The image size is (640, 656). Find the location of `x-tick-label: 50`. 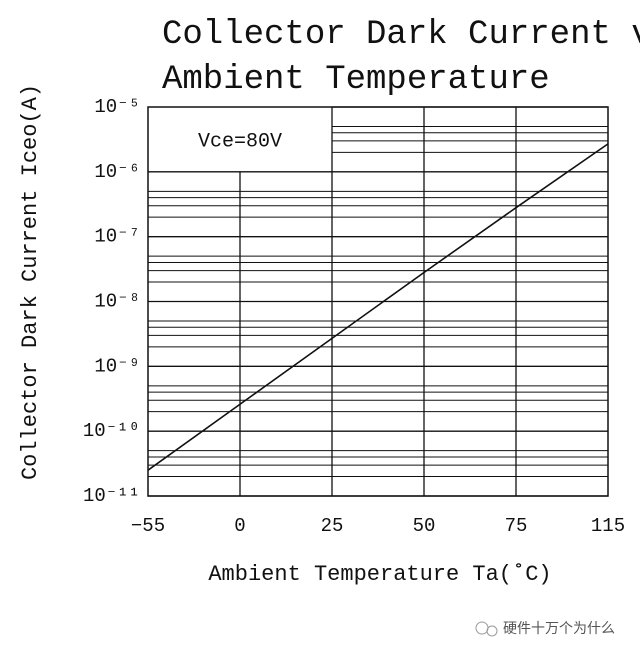

x-tick-label: 50 is located at coordinates (424, 526).